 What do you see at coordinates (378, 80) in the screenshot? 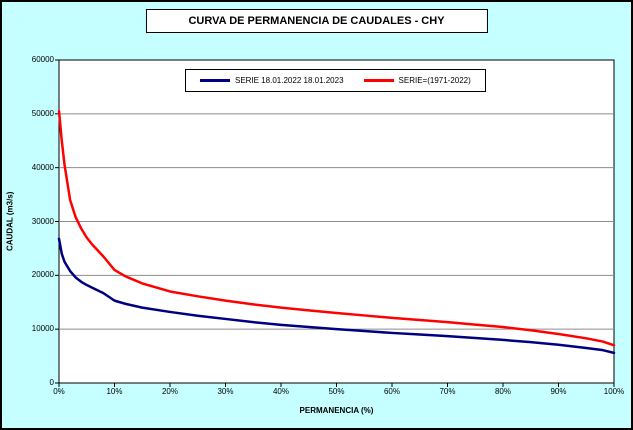
I see `legend-swatch-series2` at bounding box center [378, 80].